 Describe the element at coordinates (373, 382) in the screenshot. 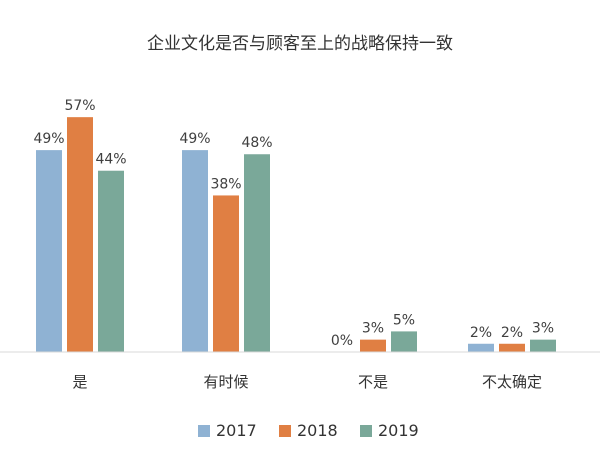

I see `category-label-2: 不是` at that location.